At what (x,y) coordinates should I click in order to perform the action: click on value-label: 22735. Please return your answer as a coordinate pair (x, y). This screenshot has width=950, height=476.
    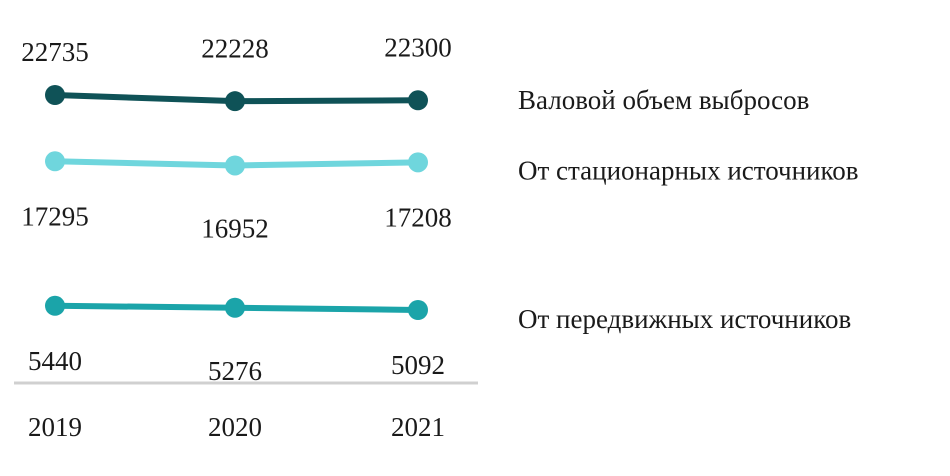
    Looking at the image, I should click on (55, 52).